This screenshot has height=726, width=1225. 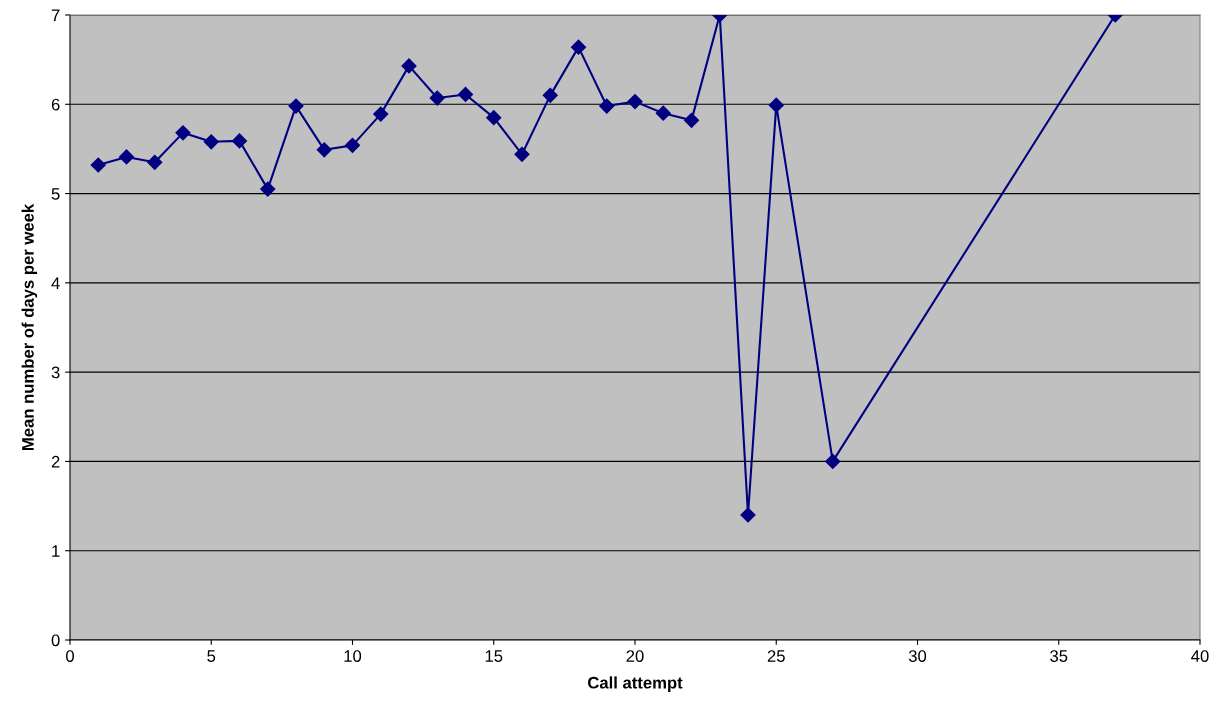 What do you see at coordinates (917, 656) in the screenshot?
I see `x-tick-label: 30` at bounding box center [917, 656].